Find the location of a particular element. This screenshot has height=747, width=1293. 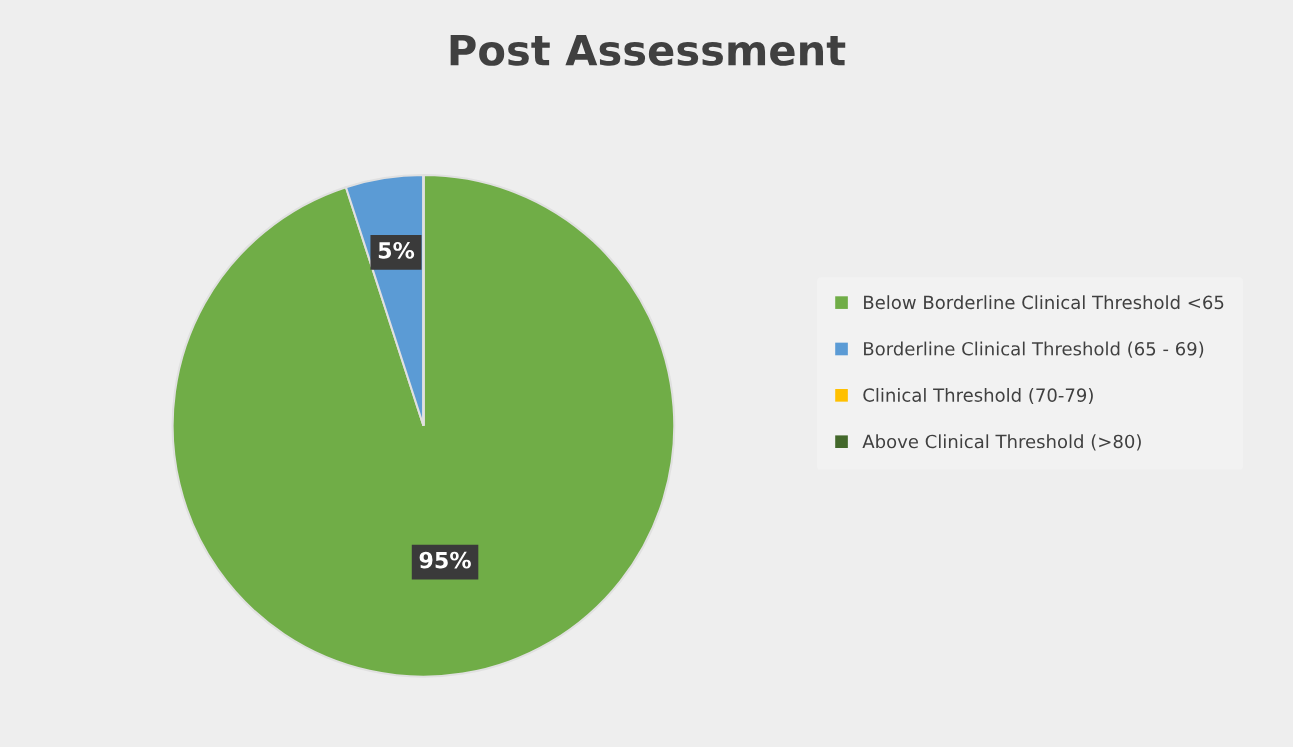

legend-label: Borderline Clinical Threshold (65 - 69) is located at coordinates (1034, 349).